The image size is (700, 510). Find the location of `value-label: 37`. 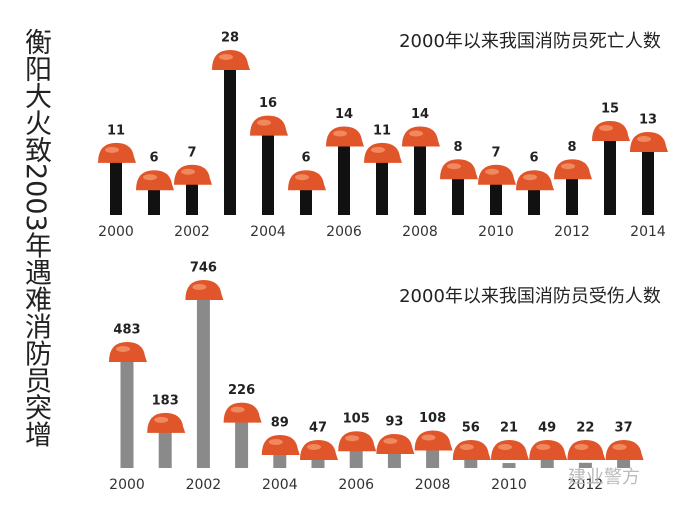

value-label: 37 is located at coordinates (624, 428).